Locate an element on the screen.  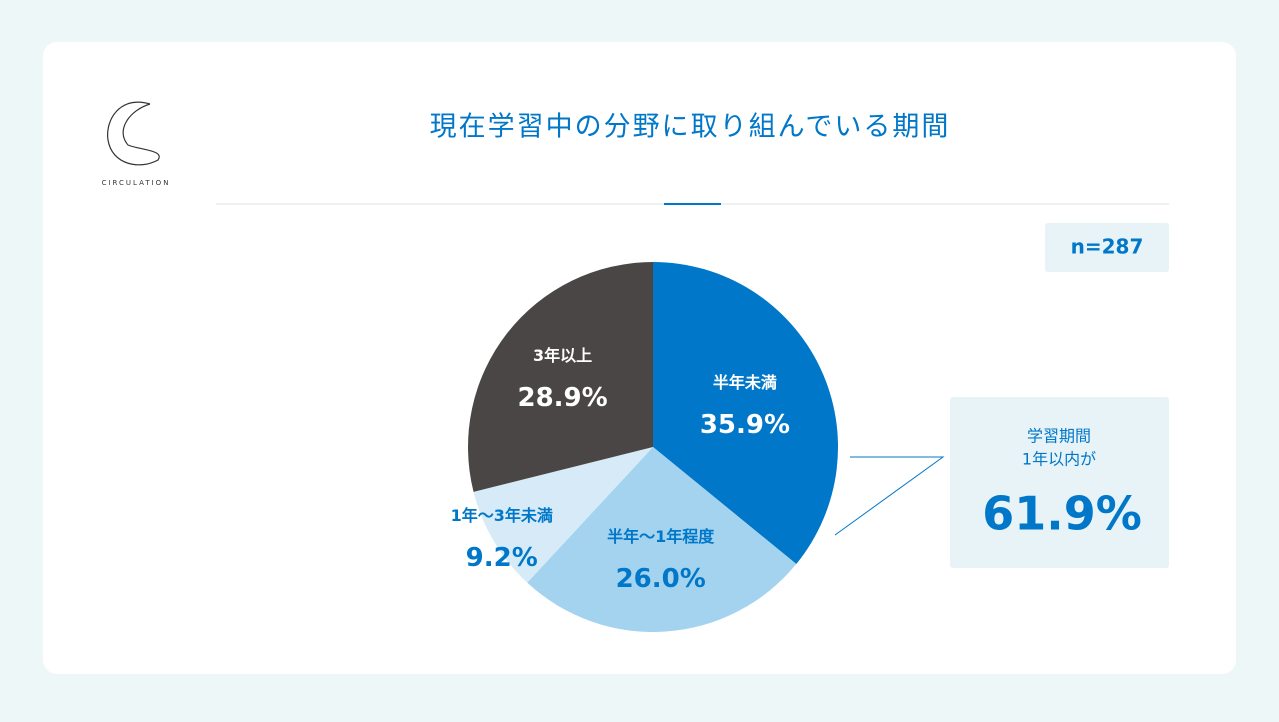
sample-box is located at coordinates (1107, 247).